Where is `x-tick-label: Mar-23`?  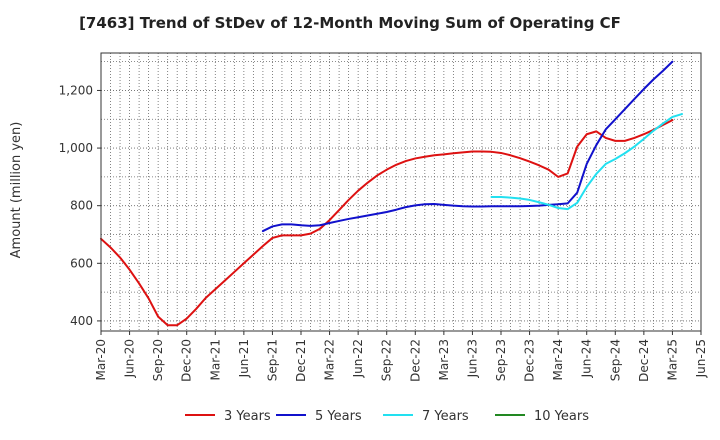 x-tick-label: Mar-23 is located at coordinates (444, 359).